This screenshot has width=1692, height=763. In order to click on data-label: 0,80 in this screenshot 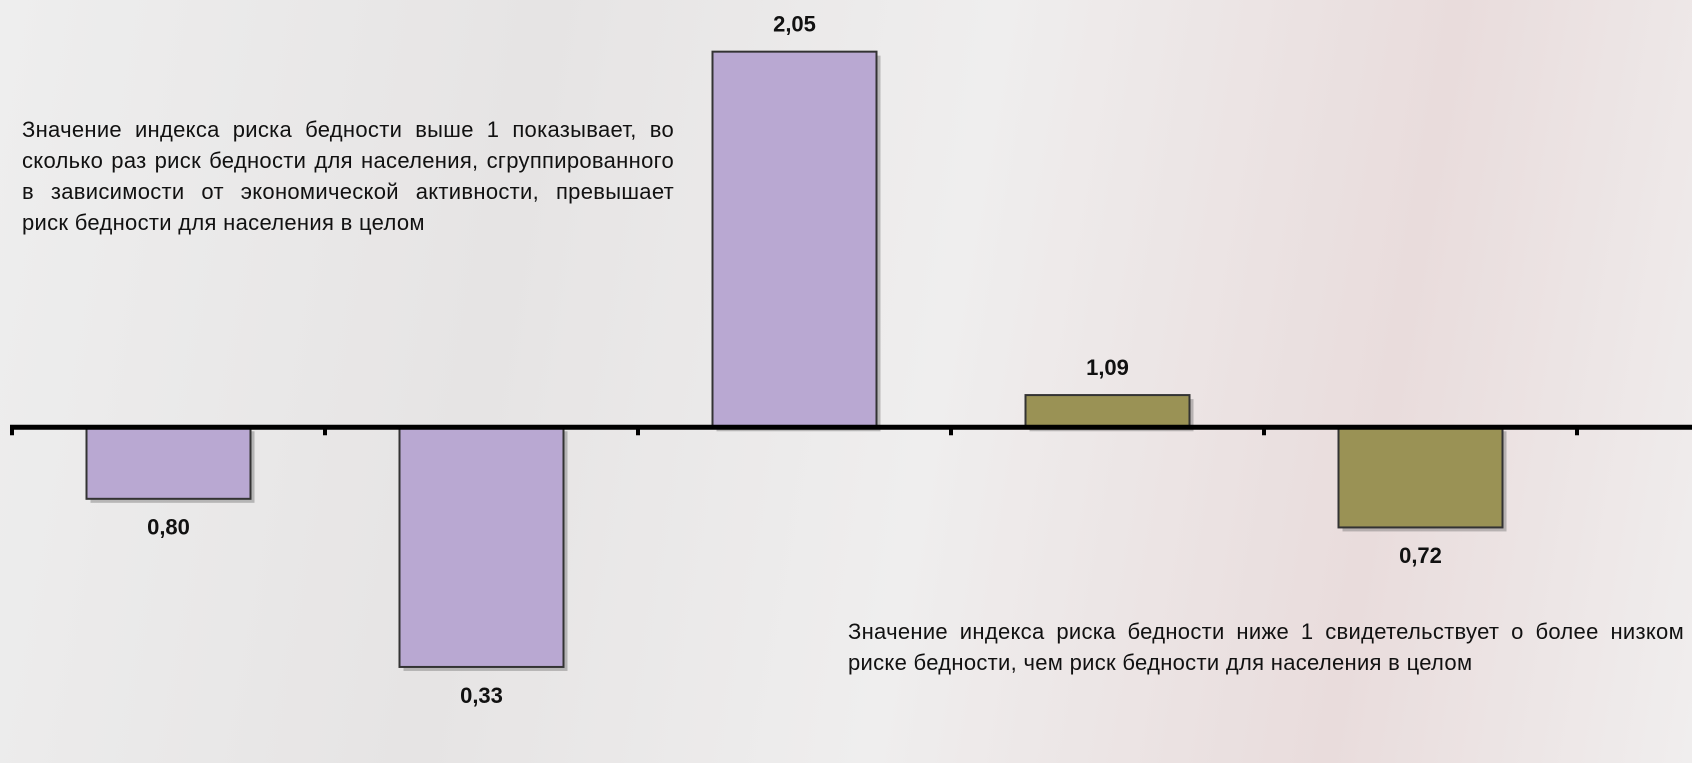, I will do `click(168, 527)`.